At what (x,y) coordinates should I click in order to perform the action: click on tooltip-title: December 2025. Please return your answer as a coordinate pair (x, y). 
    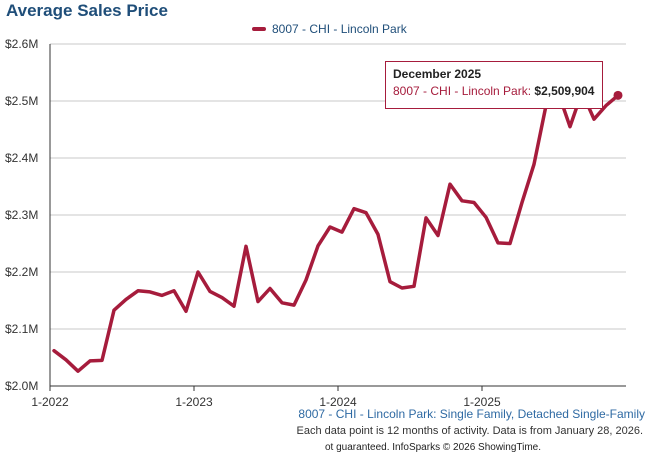
    Looking at the image, I should click on (437, 74).